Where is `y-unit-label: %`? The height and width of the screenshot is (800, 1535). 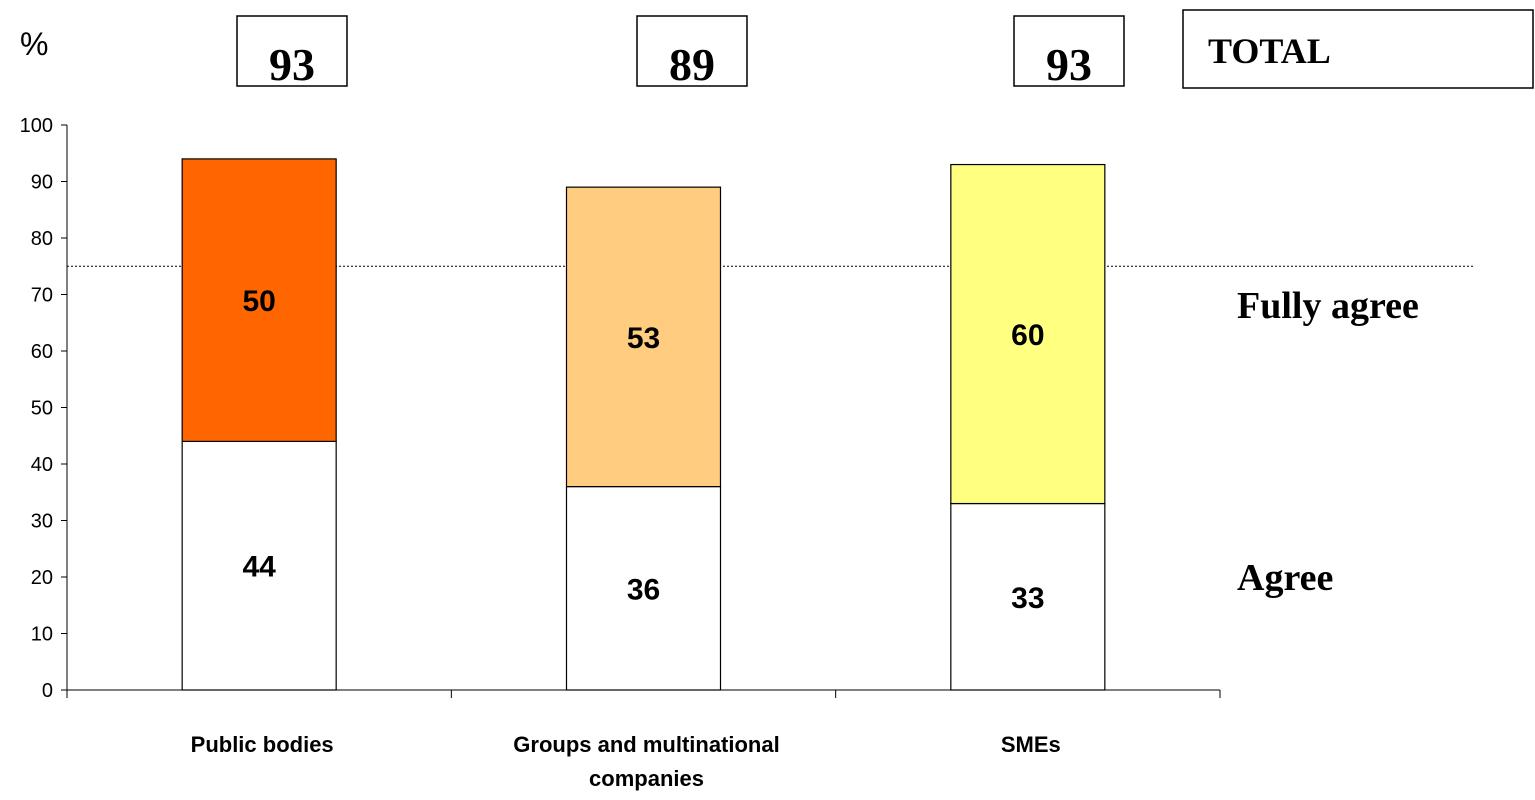
y-unit-label: % is located at coordinates (34, 44).